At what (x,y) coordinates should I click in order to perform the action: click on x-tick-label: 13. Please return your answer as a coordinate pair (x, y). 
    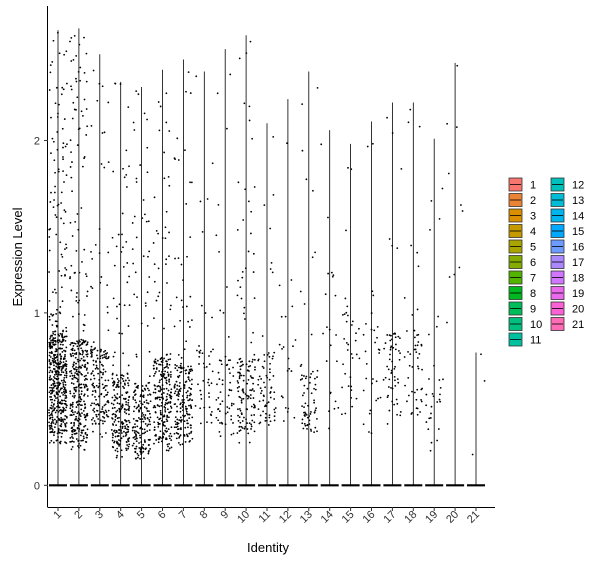
    Looking at the image, I should click on (306, 517).